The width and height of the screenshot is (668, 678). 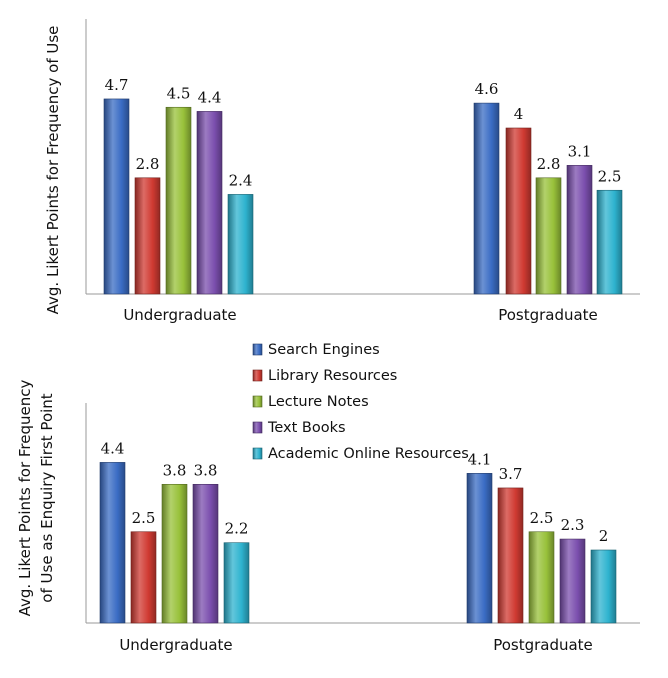 What do you see at coordinates (148, 164) in the screenshot?
I see `data-label-undergraduate-library-resources: 2.8` at bounding box center [148, 164].